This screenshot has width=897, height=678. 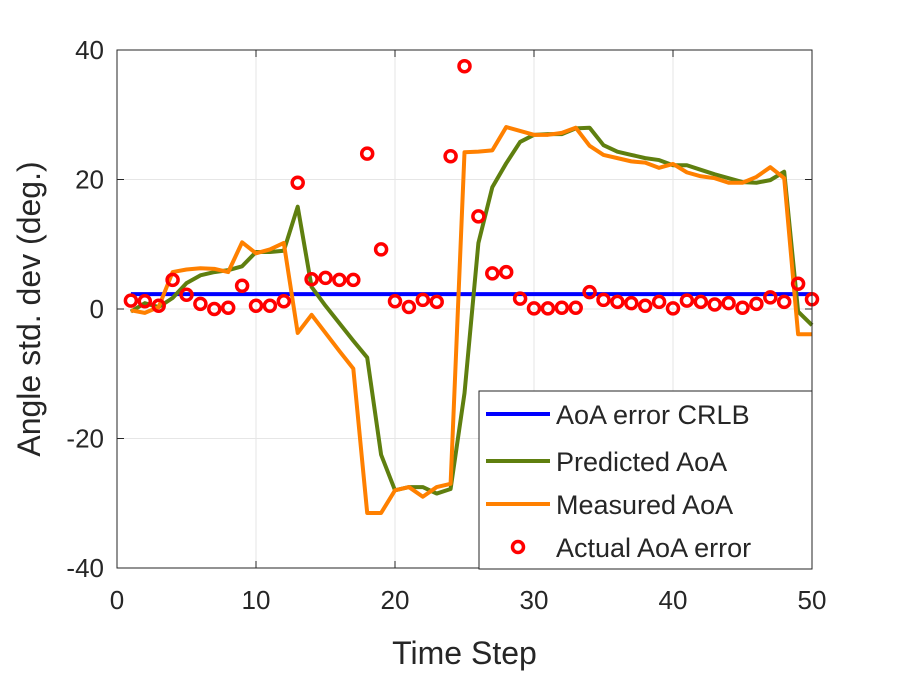 What do you see at coordinates (812, 600) in the screenshot?
I see `x-tick-label: 50` at bounding box center [812, 600].